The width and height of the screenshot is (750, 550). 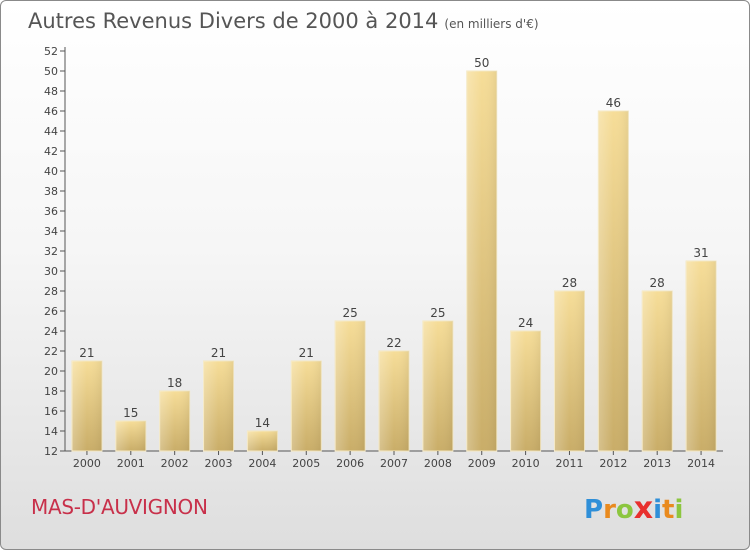 I want to click on bar-value-label: 50, so click(x=481, y=63).